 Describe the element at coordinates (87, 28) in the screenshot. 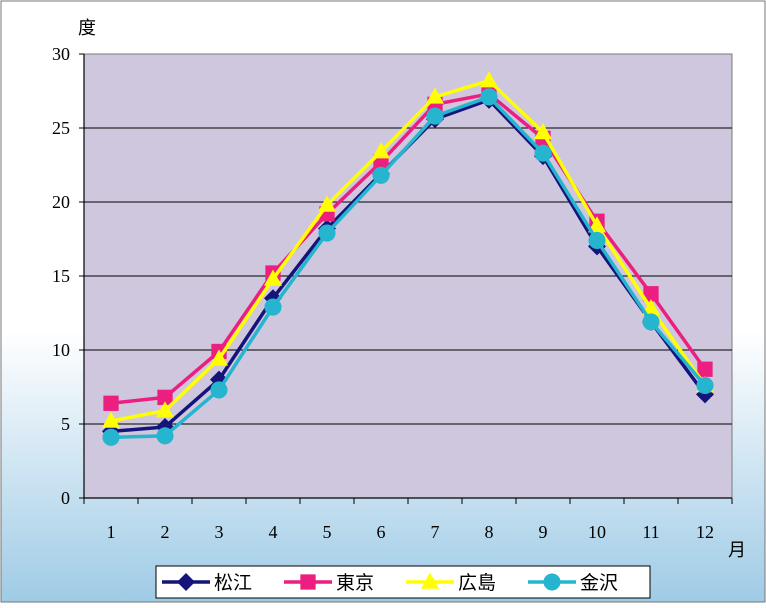

I see `y-axis-label: 度` at that location.